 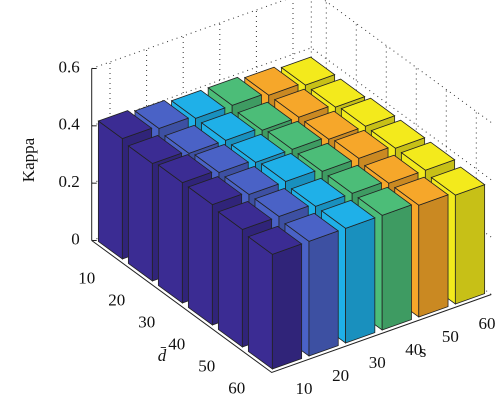 I want to click on y-tick-label: 30, so click(x=377, y=362).